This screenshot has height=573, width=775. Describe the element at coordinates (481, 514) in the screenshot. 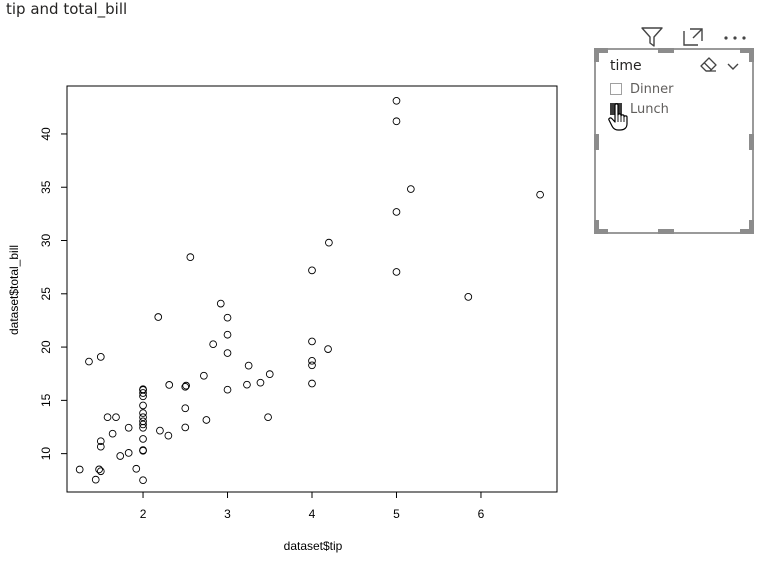

I see `x-tick-label: 6` at that location.